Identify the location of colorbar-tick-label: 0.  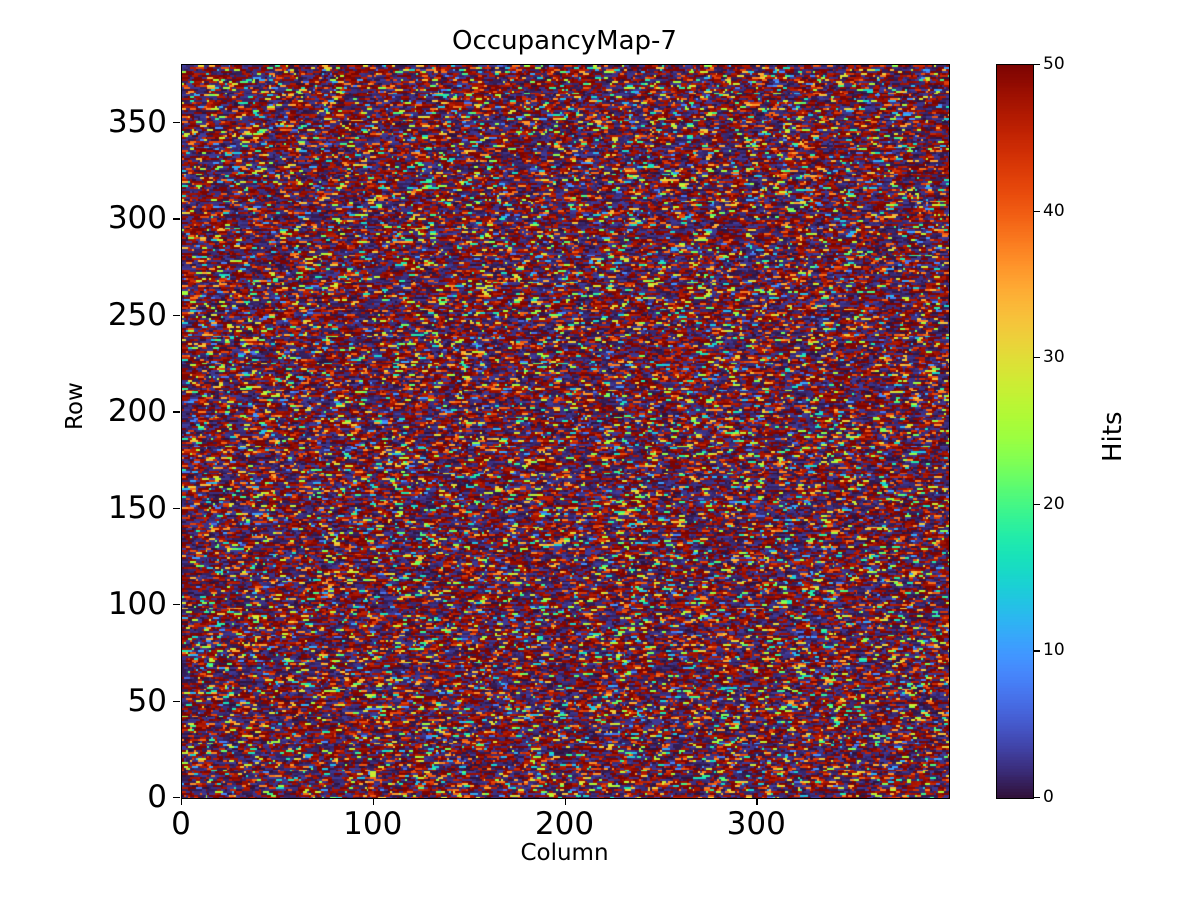
(1048, 797).